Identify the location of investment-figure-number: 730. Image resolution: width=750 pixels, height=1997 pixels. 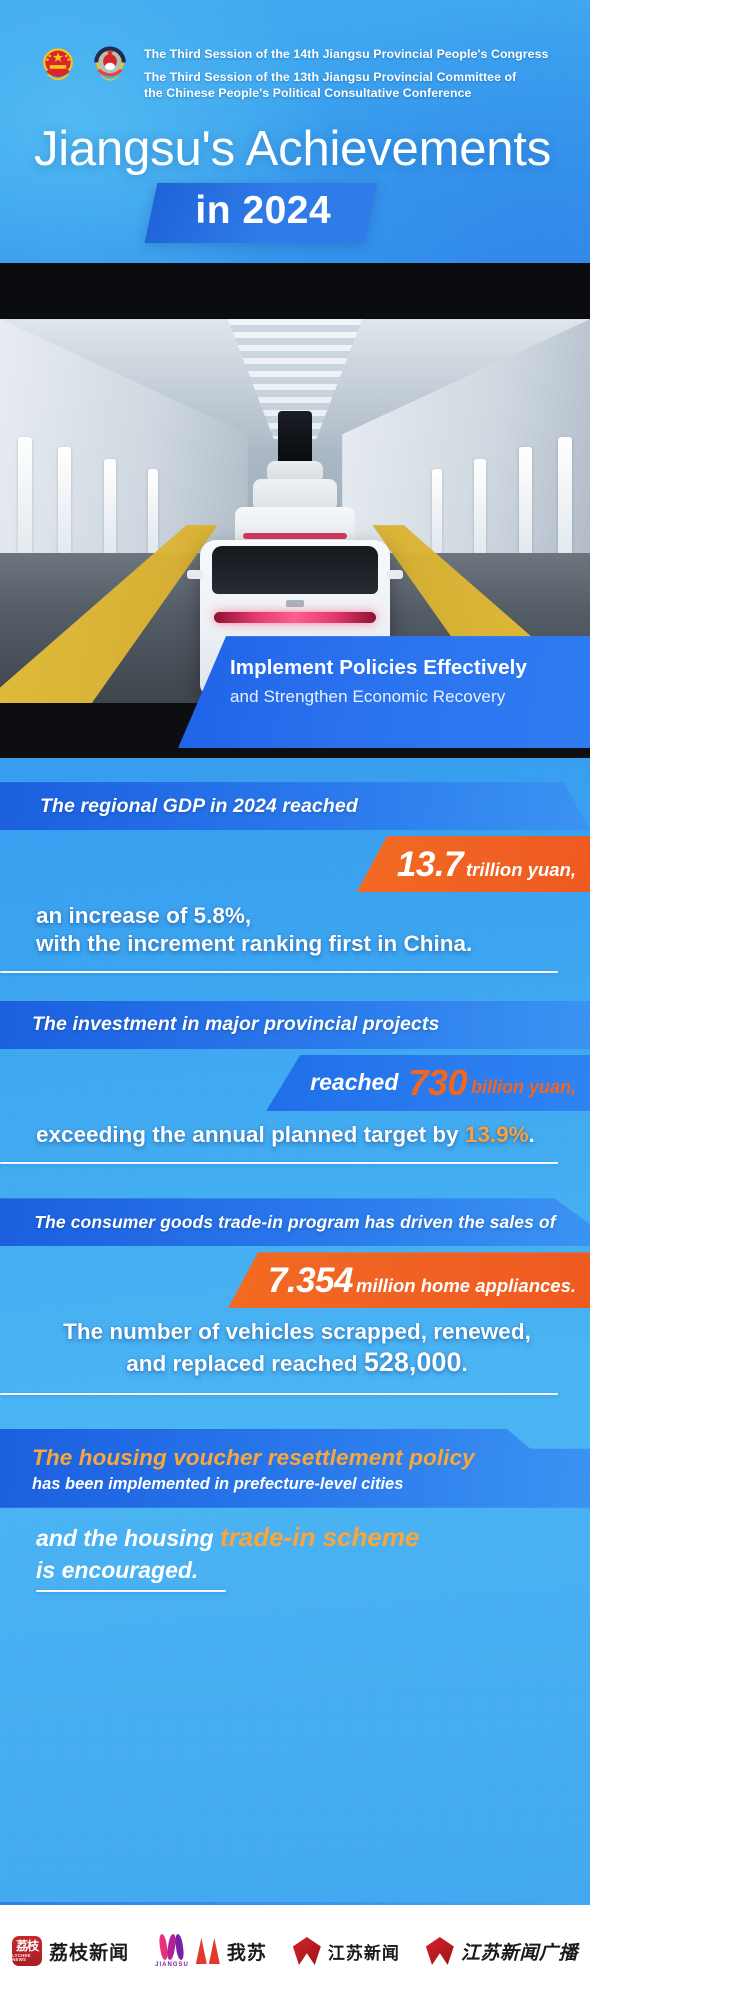
(437, 1082).